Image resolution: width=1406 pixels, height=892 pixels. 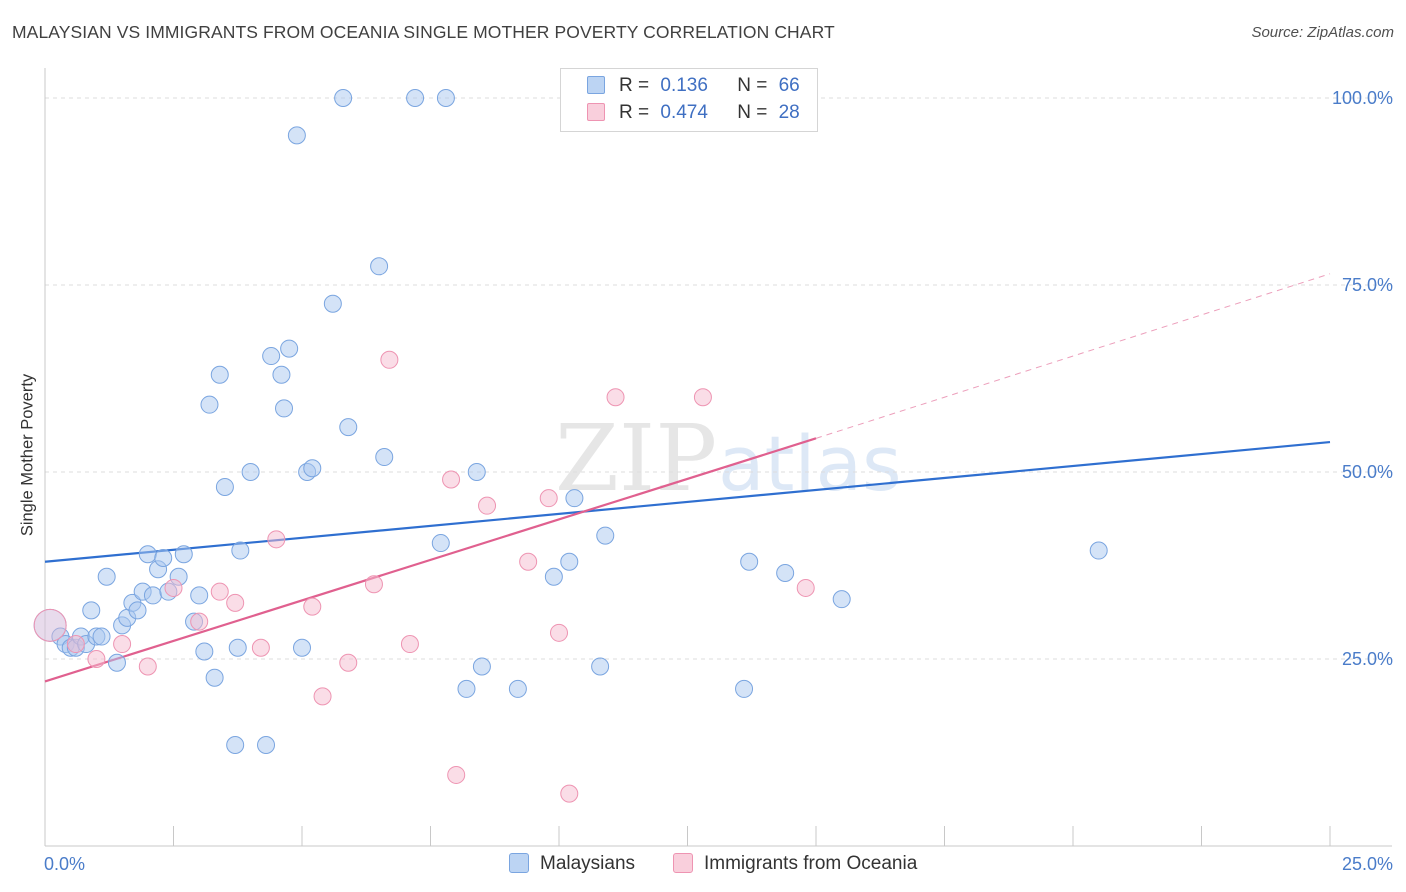 I want to click on trend-line-extrapolated, so click(x=1073, y=356).